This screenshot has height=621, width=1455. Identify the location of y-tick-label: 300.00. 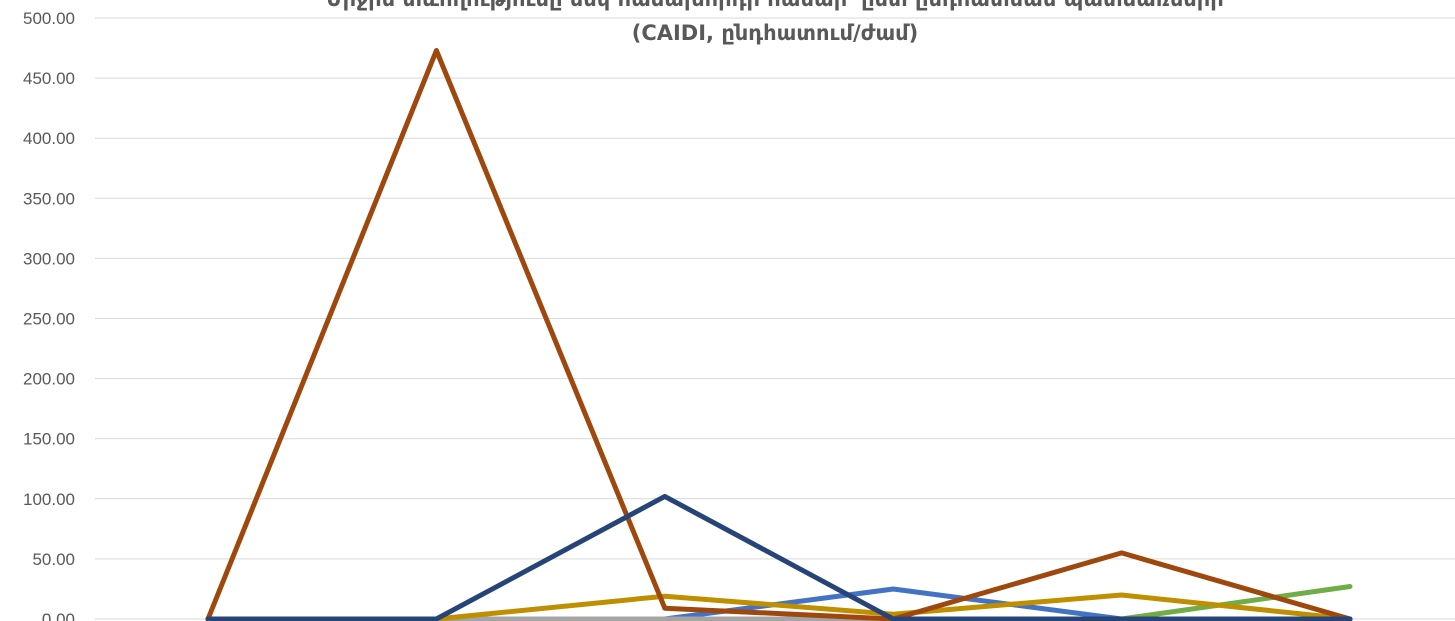
(49, 258).